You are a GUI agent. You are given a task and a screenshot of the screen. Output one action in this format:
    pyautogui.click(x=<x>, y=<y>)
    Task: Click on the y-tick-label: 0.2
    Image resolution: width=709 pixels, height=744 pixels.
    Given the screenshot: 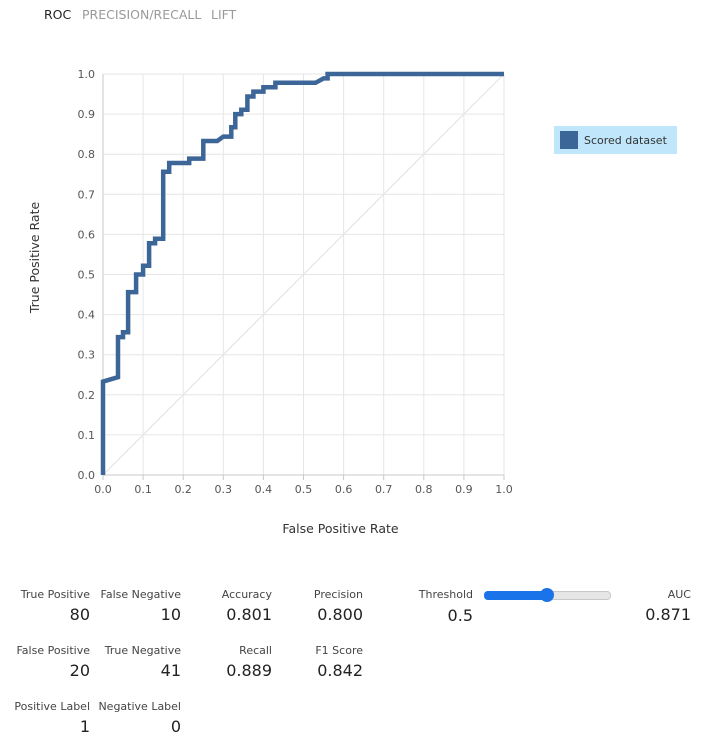 What is the action you would take?
    pyautogui.click(x=87, y=395)
    